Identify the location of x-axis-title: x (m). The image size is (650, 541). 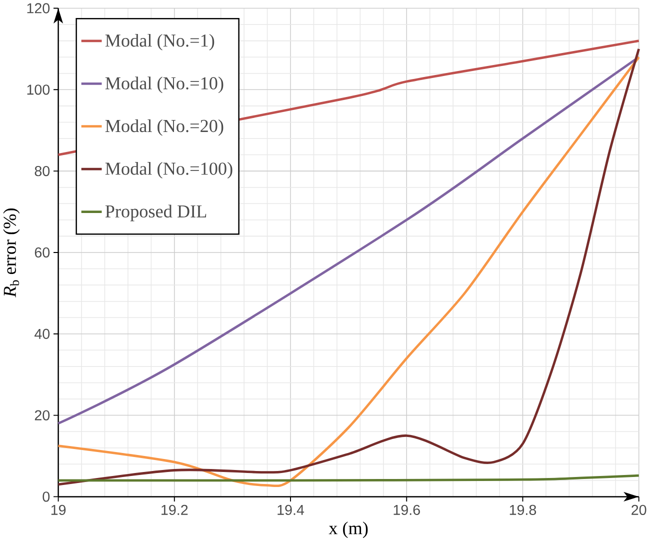
(348, 529).